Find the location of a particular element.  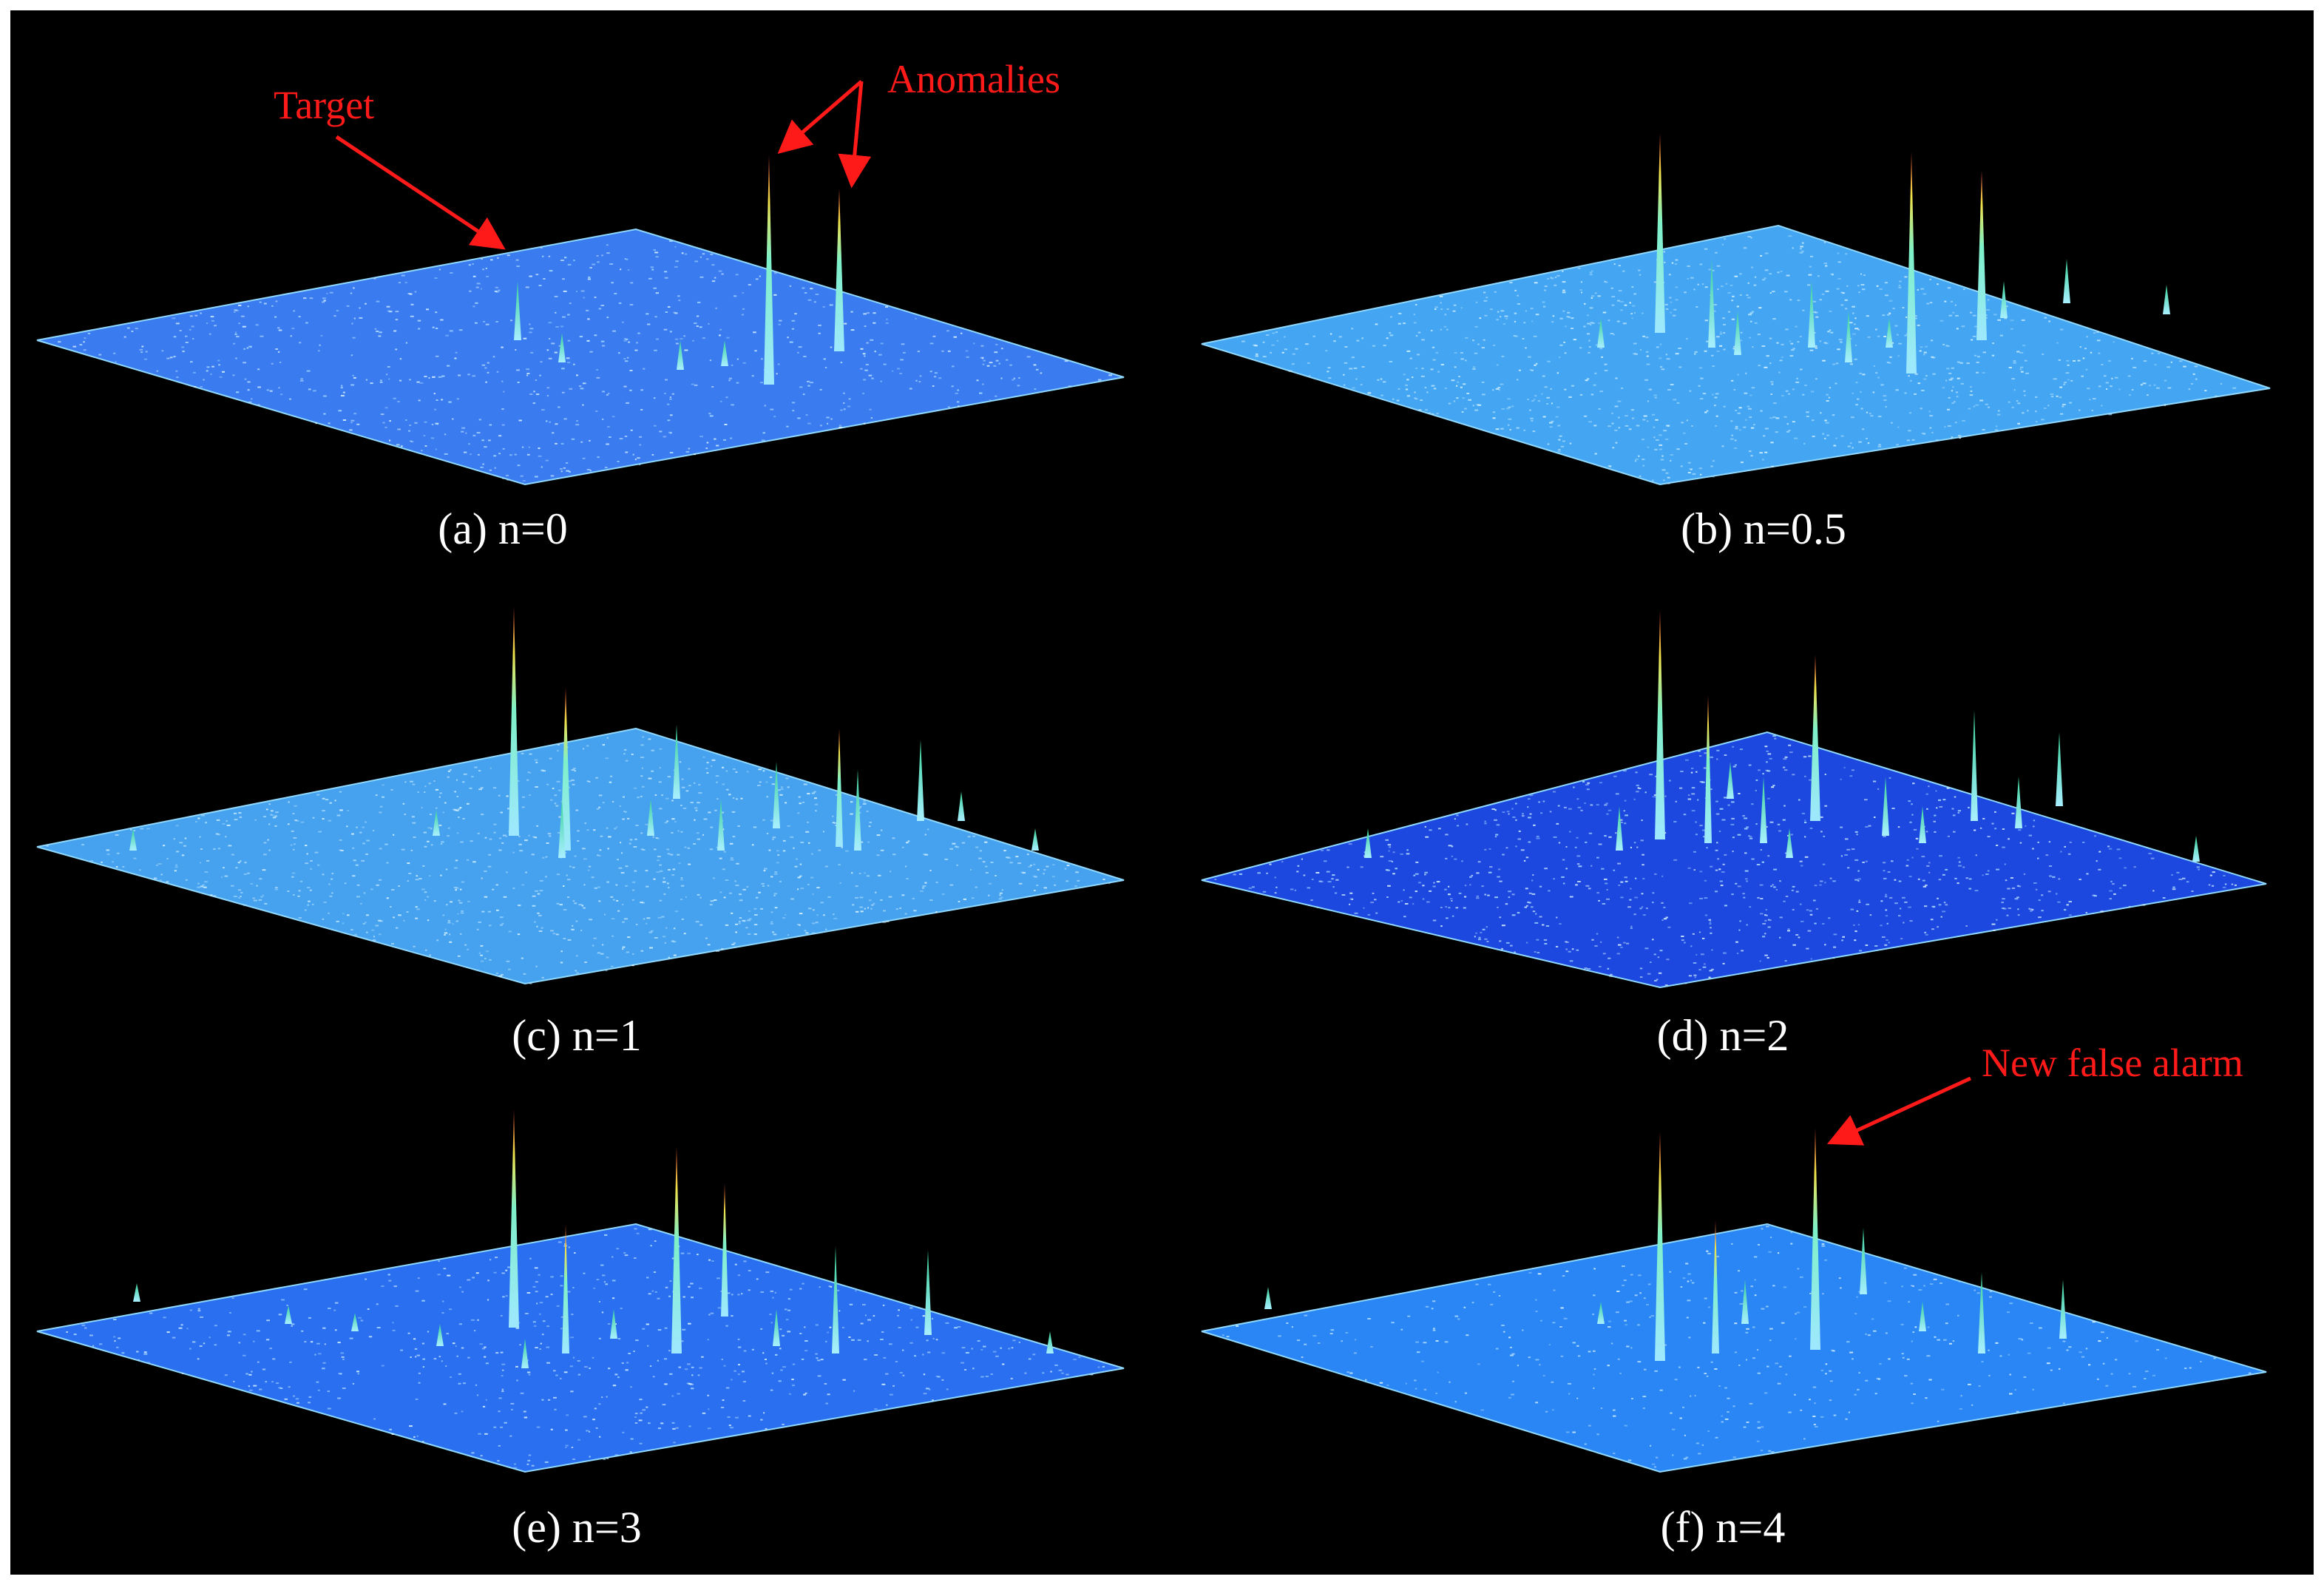

surface-a is located at coordinates (580, 357).